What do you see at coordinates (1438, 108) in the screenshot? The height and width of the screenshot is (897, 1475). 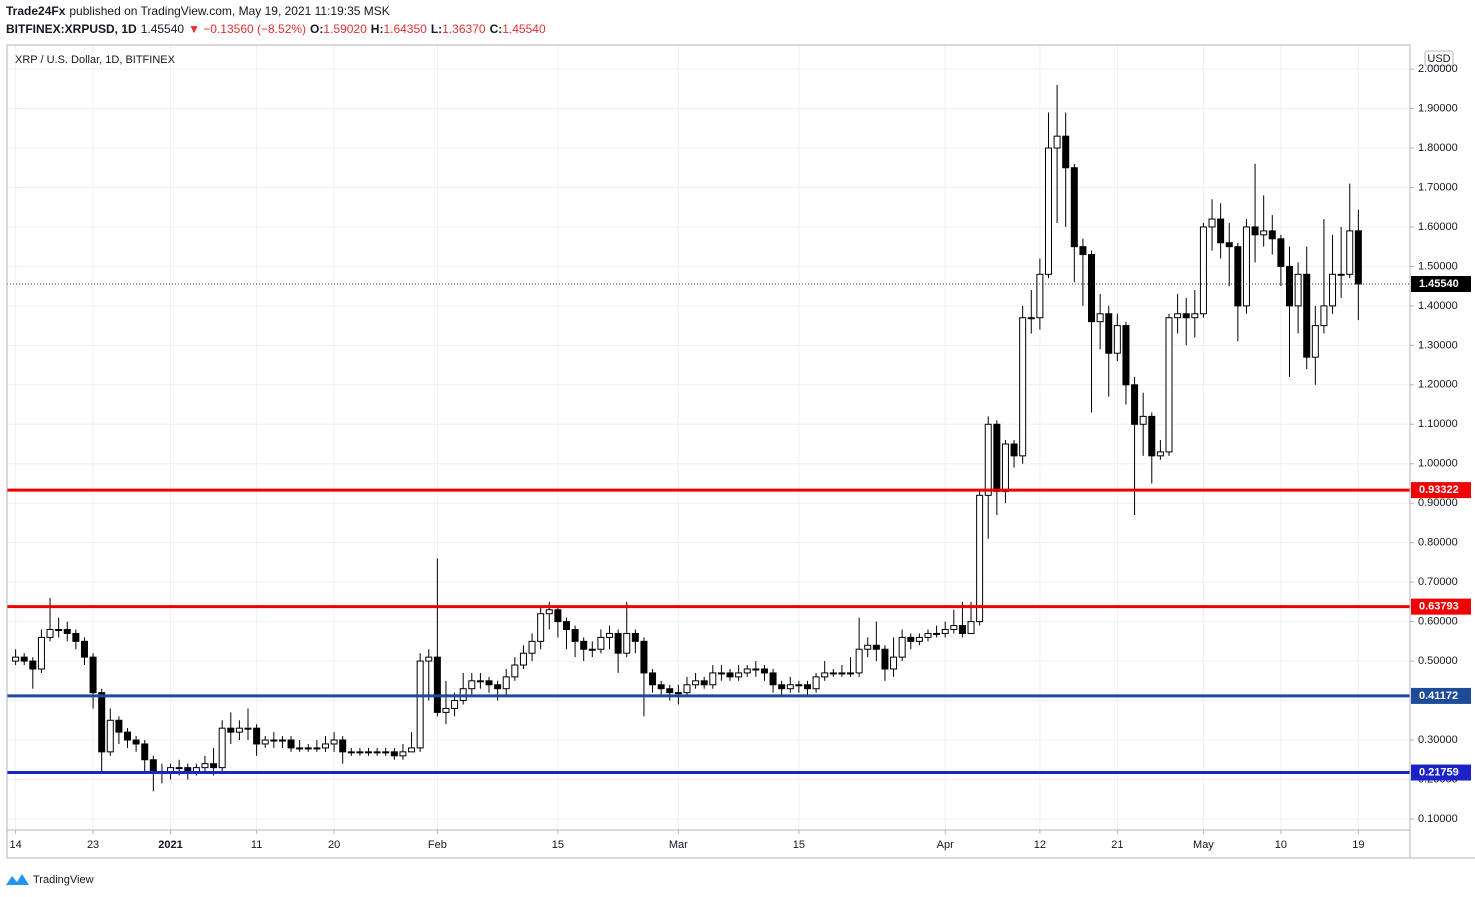 I see `y-tick-label: 1.90000` at bounding box center [1438, 108].